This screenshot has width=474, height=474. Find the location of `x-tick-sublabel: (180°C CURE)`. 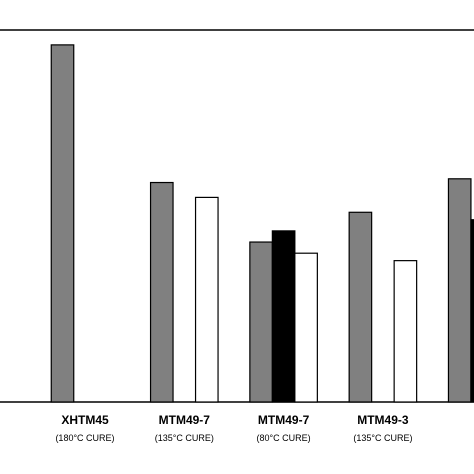

x-tick-sublabel: (180°C CURE) is located at coordinates (84, 438).